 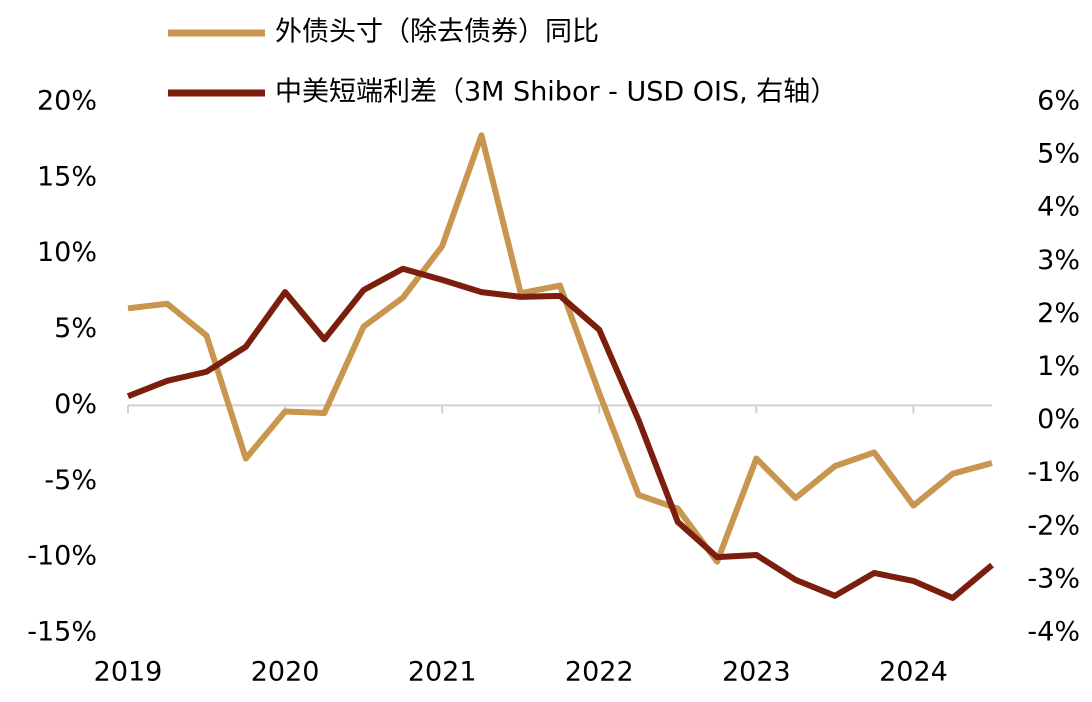 I want to click on y2-tick-label: 0%, so click(x=1058, y=419).